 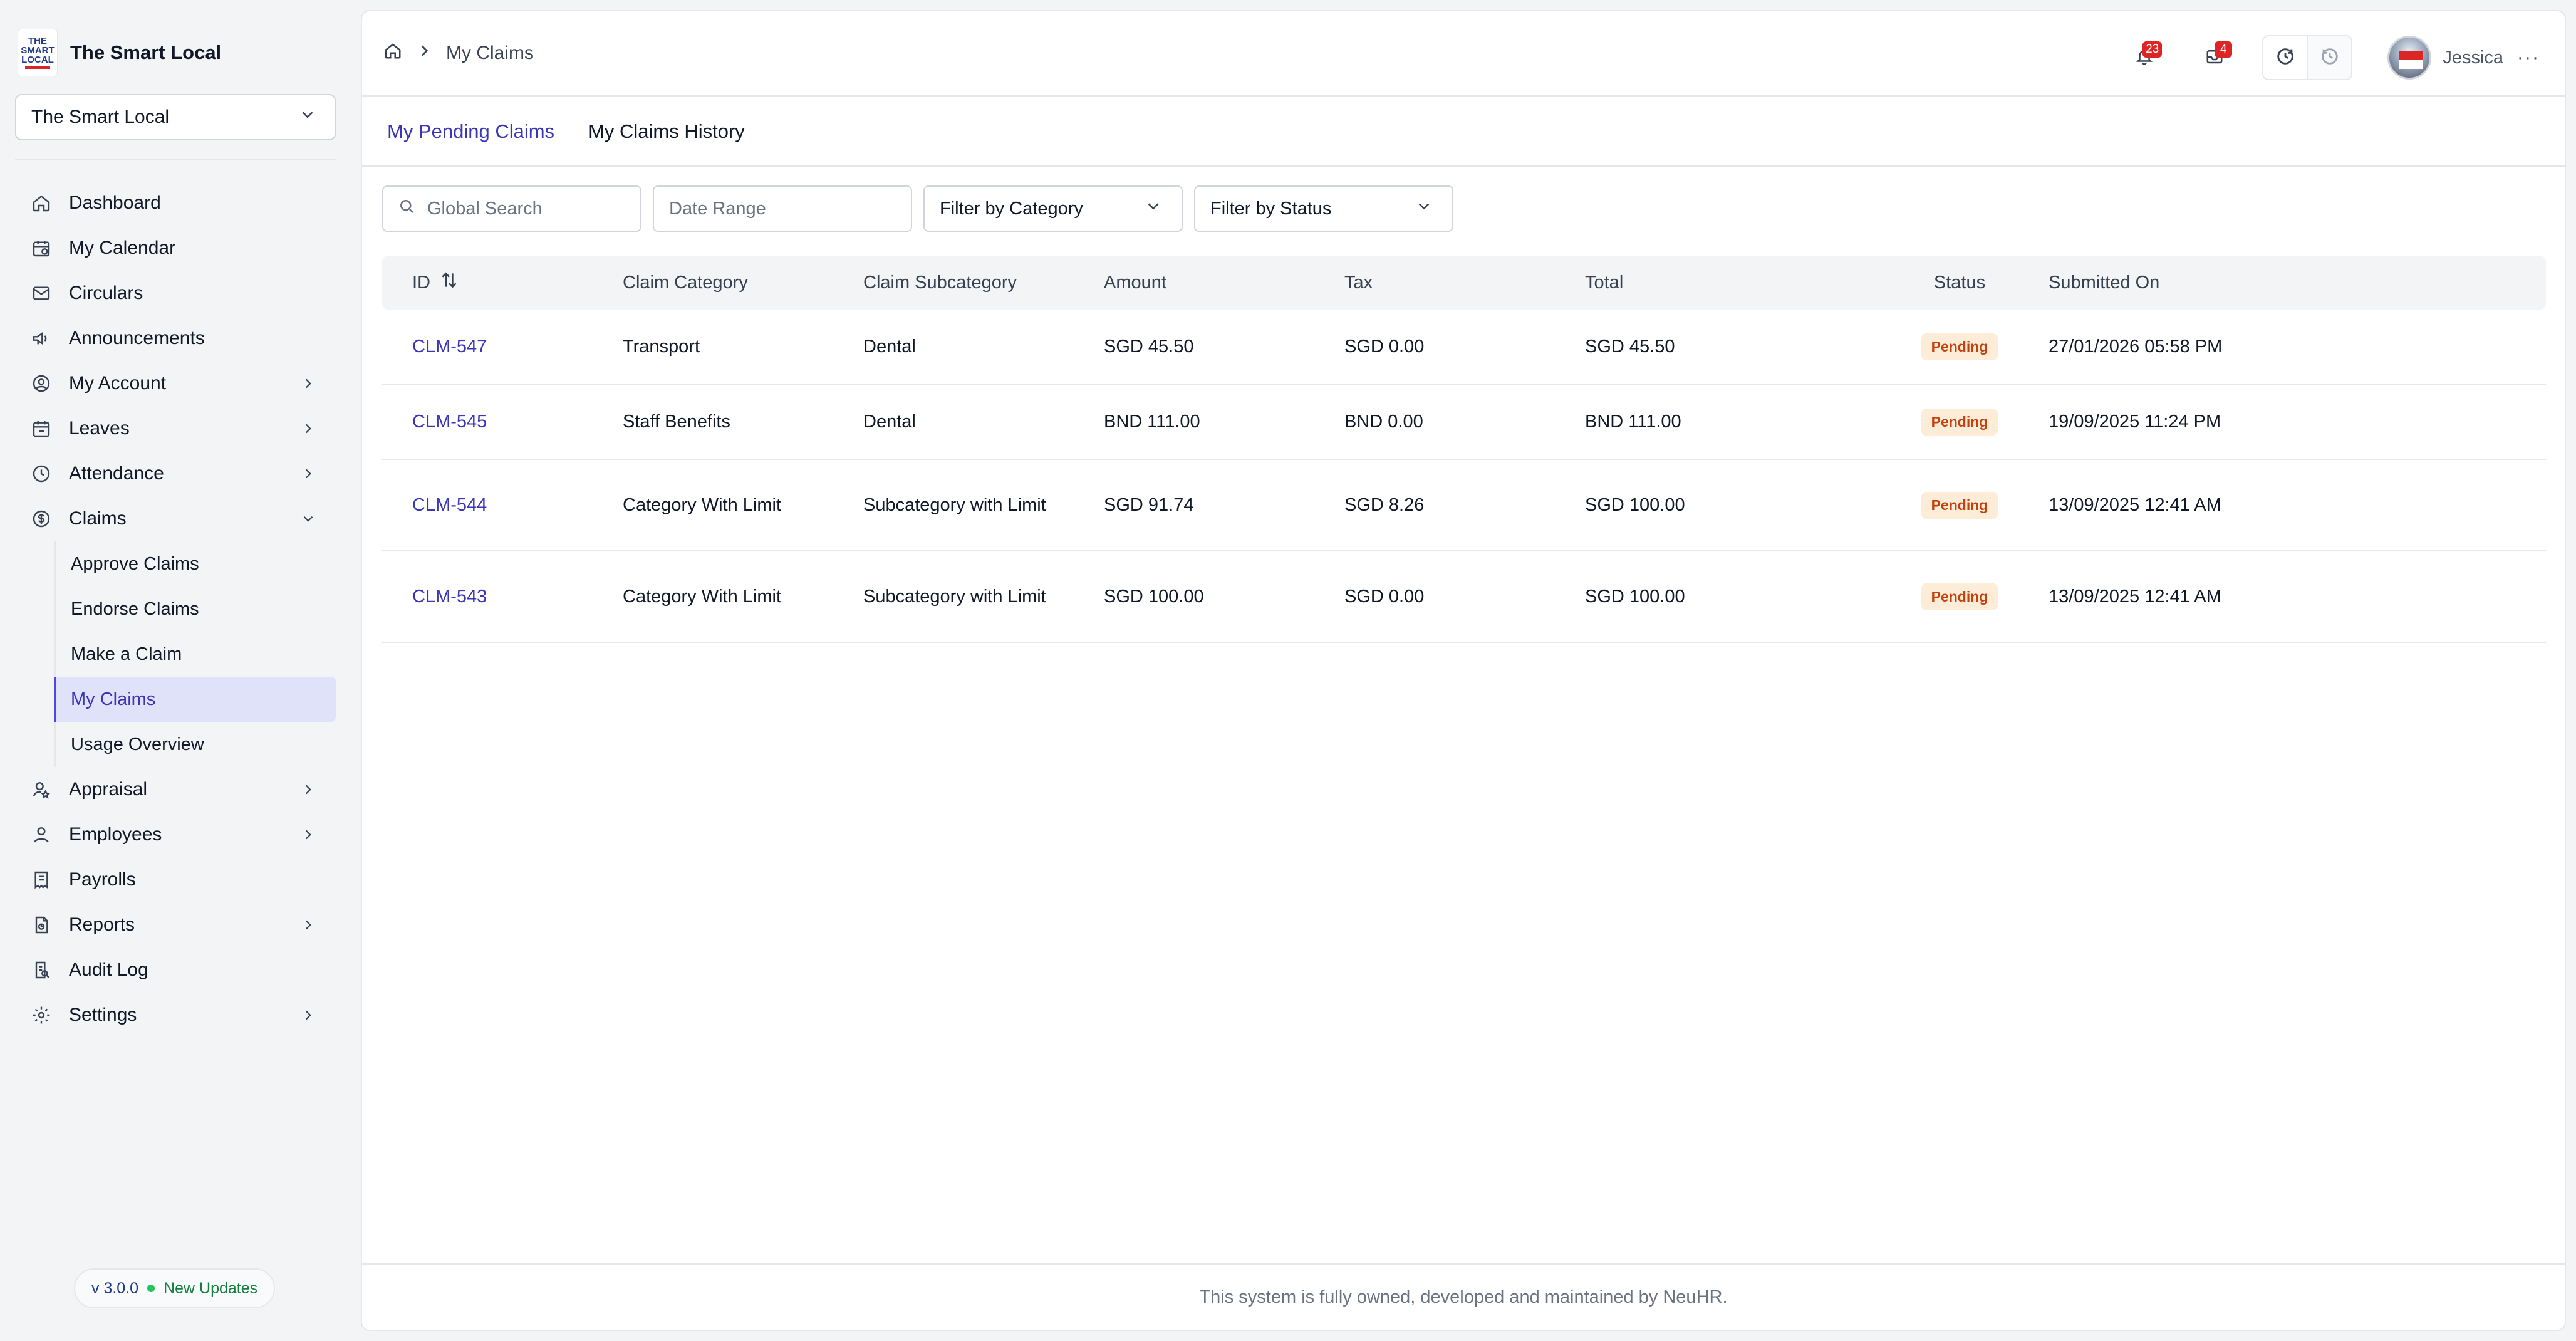 I want to click on report-icon, so click(x=41, y=924).